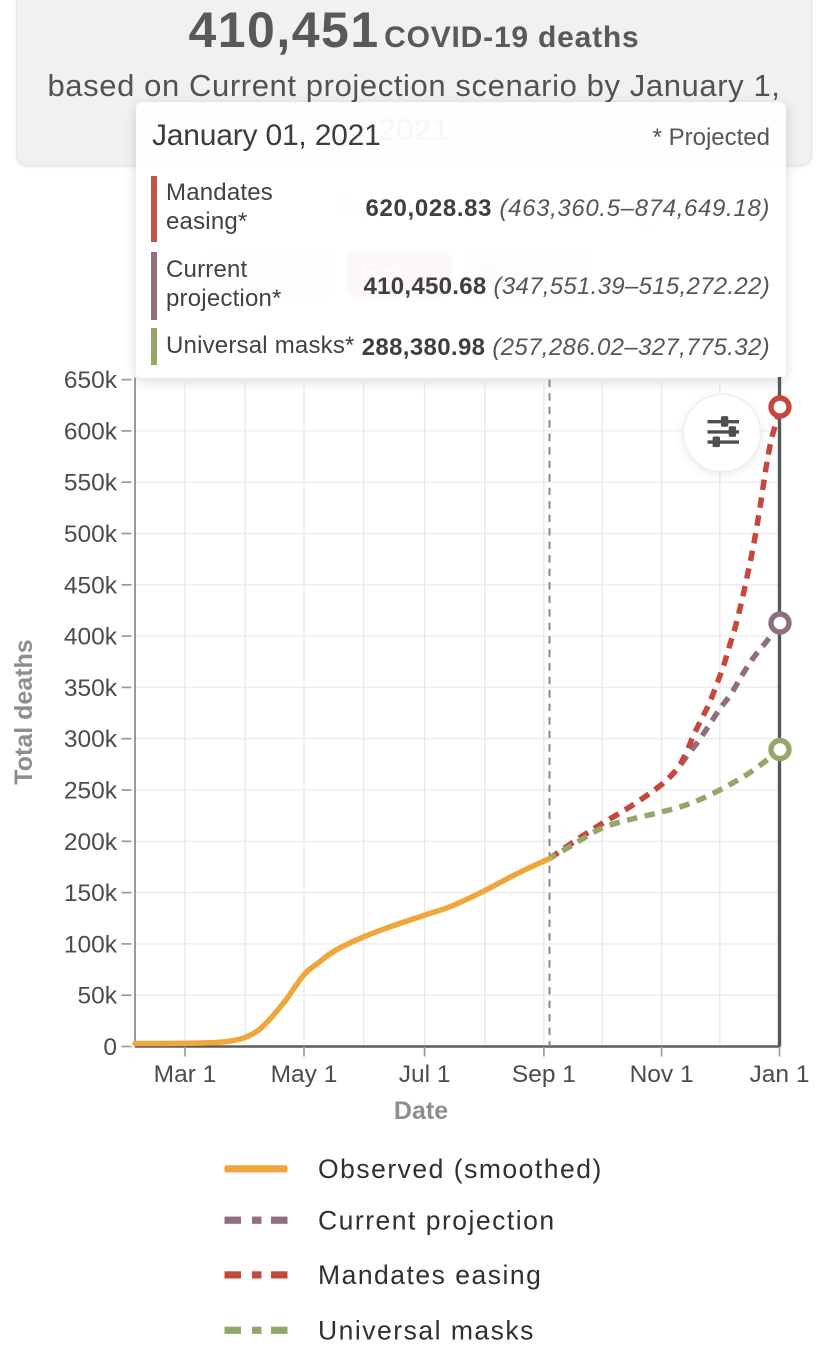  I want to click on svg-text: 150k, so click(91, 893).